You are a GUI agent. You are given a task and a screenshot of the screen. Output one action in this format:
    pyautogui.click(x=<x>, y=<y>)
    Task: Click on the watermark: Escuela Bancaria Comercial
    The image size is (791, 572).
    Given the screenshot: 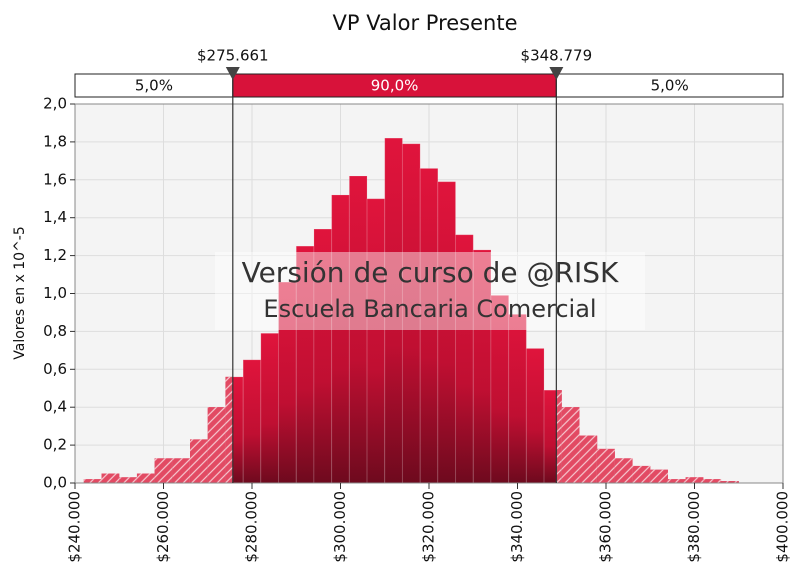 What is the action you would take?
    pyautogui.click(x=429, y=309)
    